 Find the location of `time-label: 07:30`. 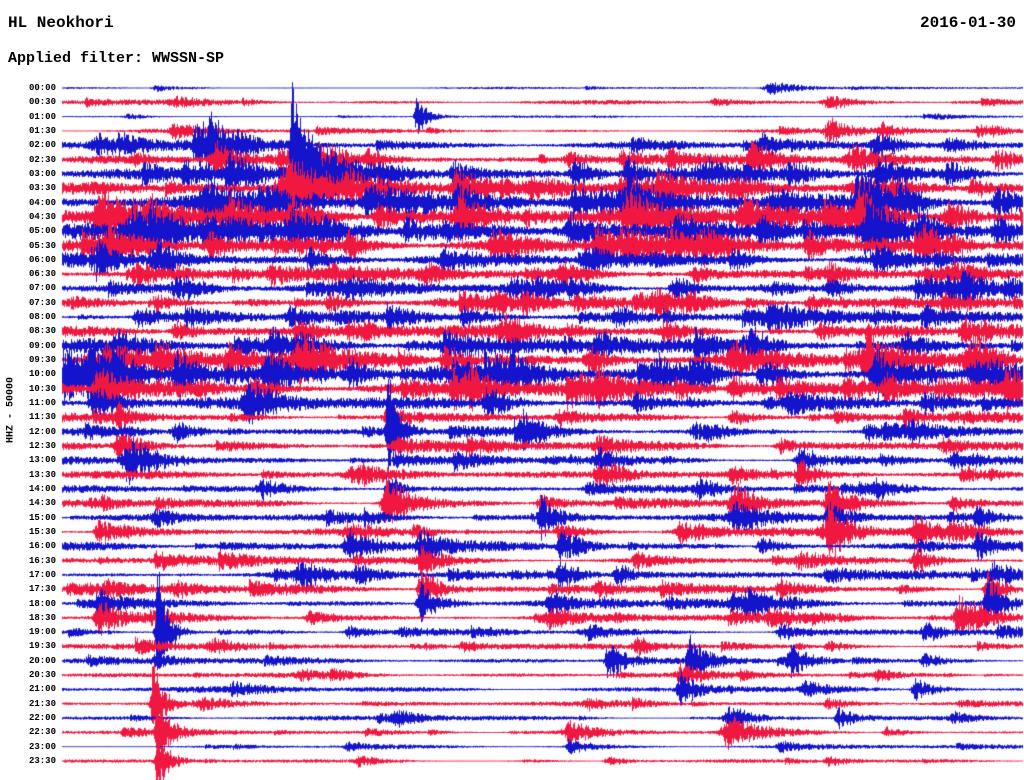

time-label: 07:30 is located at coordinates (42, 302).